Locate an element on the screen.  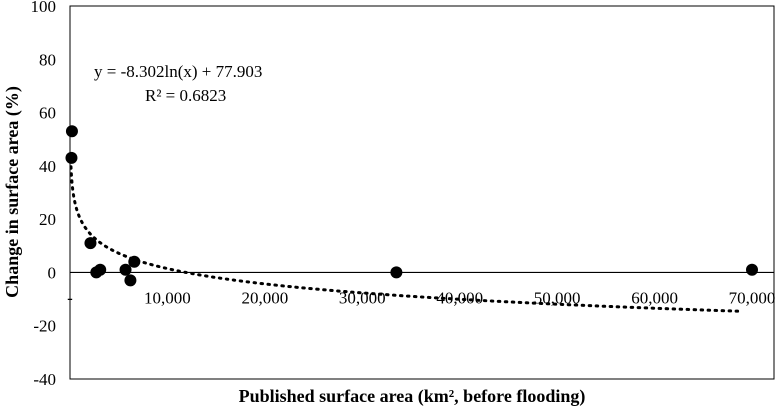
x-tick-label: 50,000 is located at coordinates (557, 297).